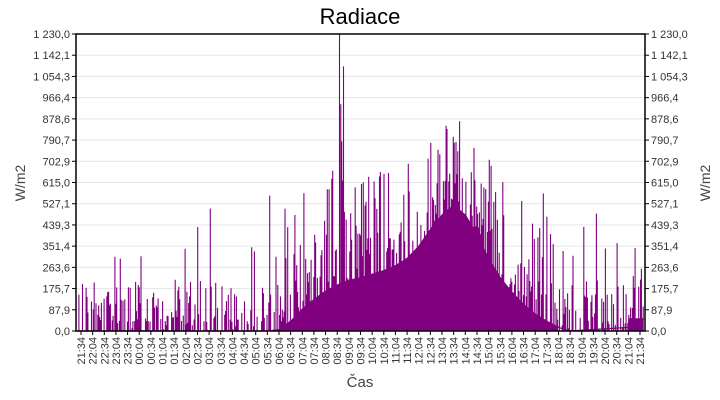  Describe the element at coordinates (455, 351) in the screenshot. I see `svg-text: 13:34` at that location.